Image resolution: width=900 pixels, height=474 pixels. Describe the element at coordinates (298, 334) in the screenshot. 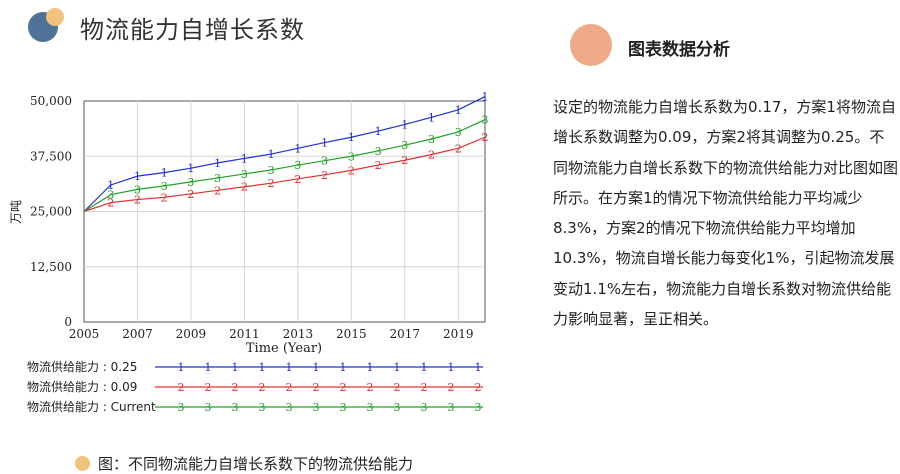

I see `x-tick-label: 2013` at that location.